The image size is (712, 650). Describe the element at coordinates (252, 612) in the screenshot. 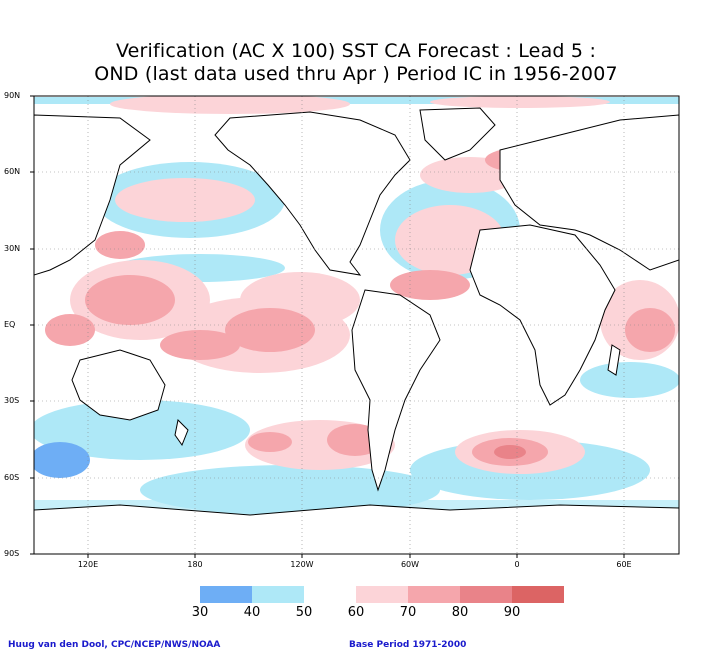

I see `legend-label: 40` at that location.